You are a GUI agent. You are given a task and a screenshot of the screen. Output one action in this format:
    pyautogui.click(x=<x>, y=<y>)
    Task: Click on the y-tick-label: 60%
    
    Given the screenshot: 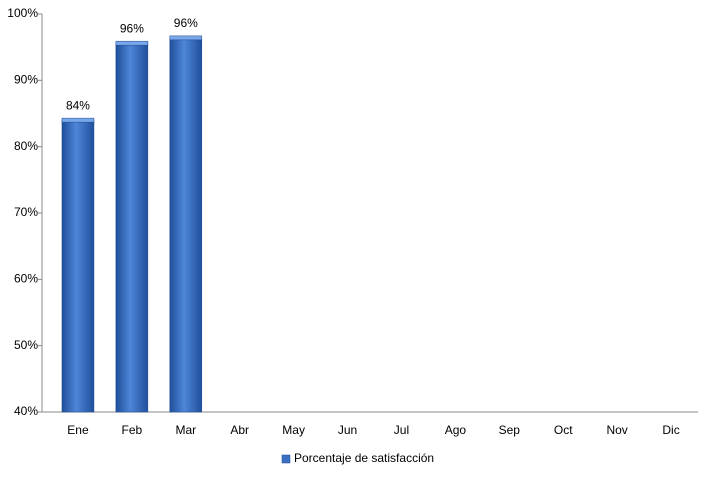 What is the action you would take?
    pyautogui.click(x=26, y=279)
    